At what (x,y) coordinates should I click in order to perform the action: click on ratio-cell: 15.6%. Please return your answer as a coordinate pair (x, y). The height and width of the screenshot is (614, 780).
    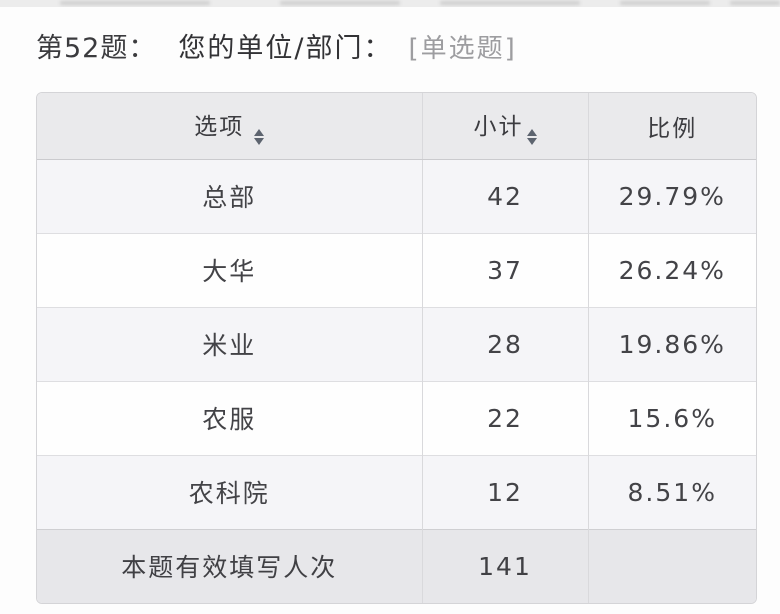
    Looking at the image, I should click on (671, 417).